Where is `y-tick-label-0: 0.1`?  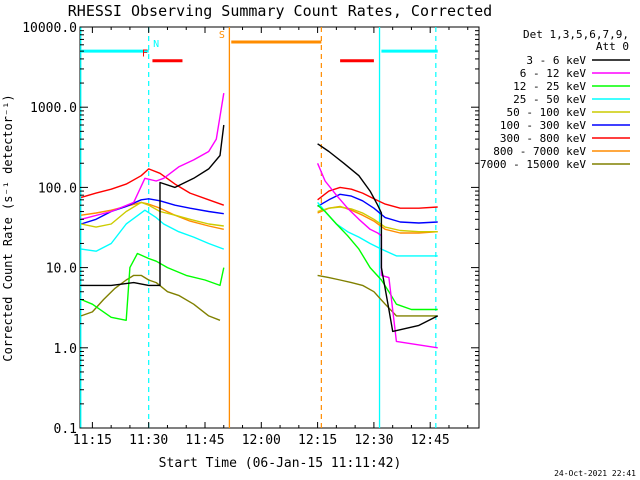 y-tick-label-0: 0.1 is located at coordinates (65, 429).